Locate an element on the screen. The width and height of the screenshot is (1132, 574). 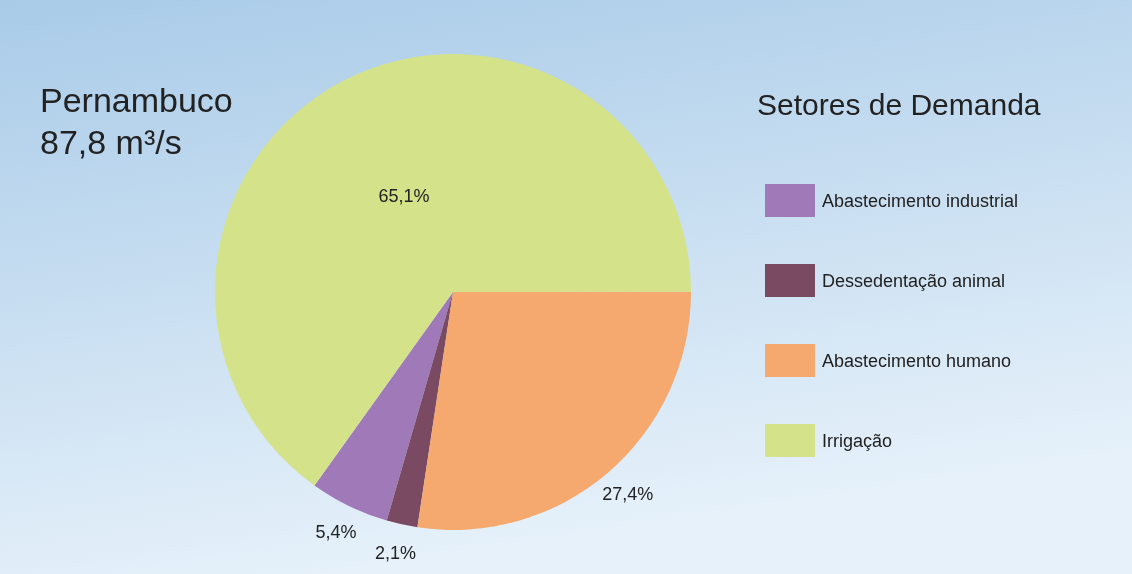
data-label: 2,1% is located at coordinates (396, 552).